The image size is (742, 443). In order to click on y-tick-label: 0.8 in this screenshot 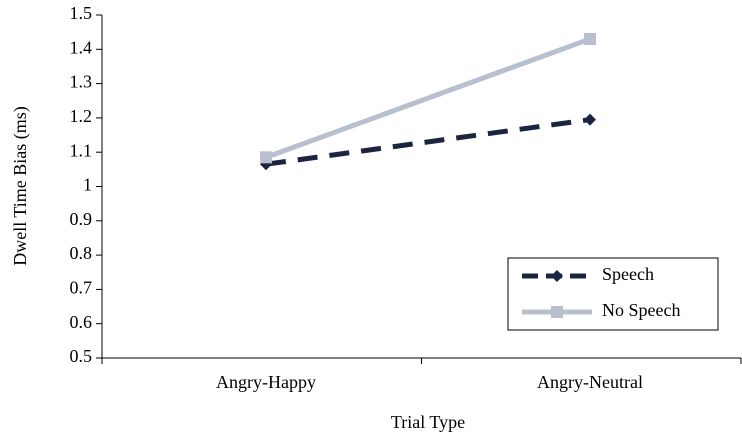, I will do `click(81, 253)`.